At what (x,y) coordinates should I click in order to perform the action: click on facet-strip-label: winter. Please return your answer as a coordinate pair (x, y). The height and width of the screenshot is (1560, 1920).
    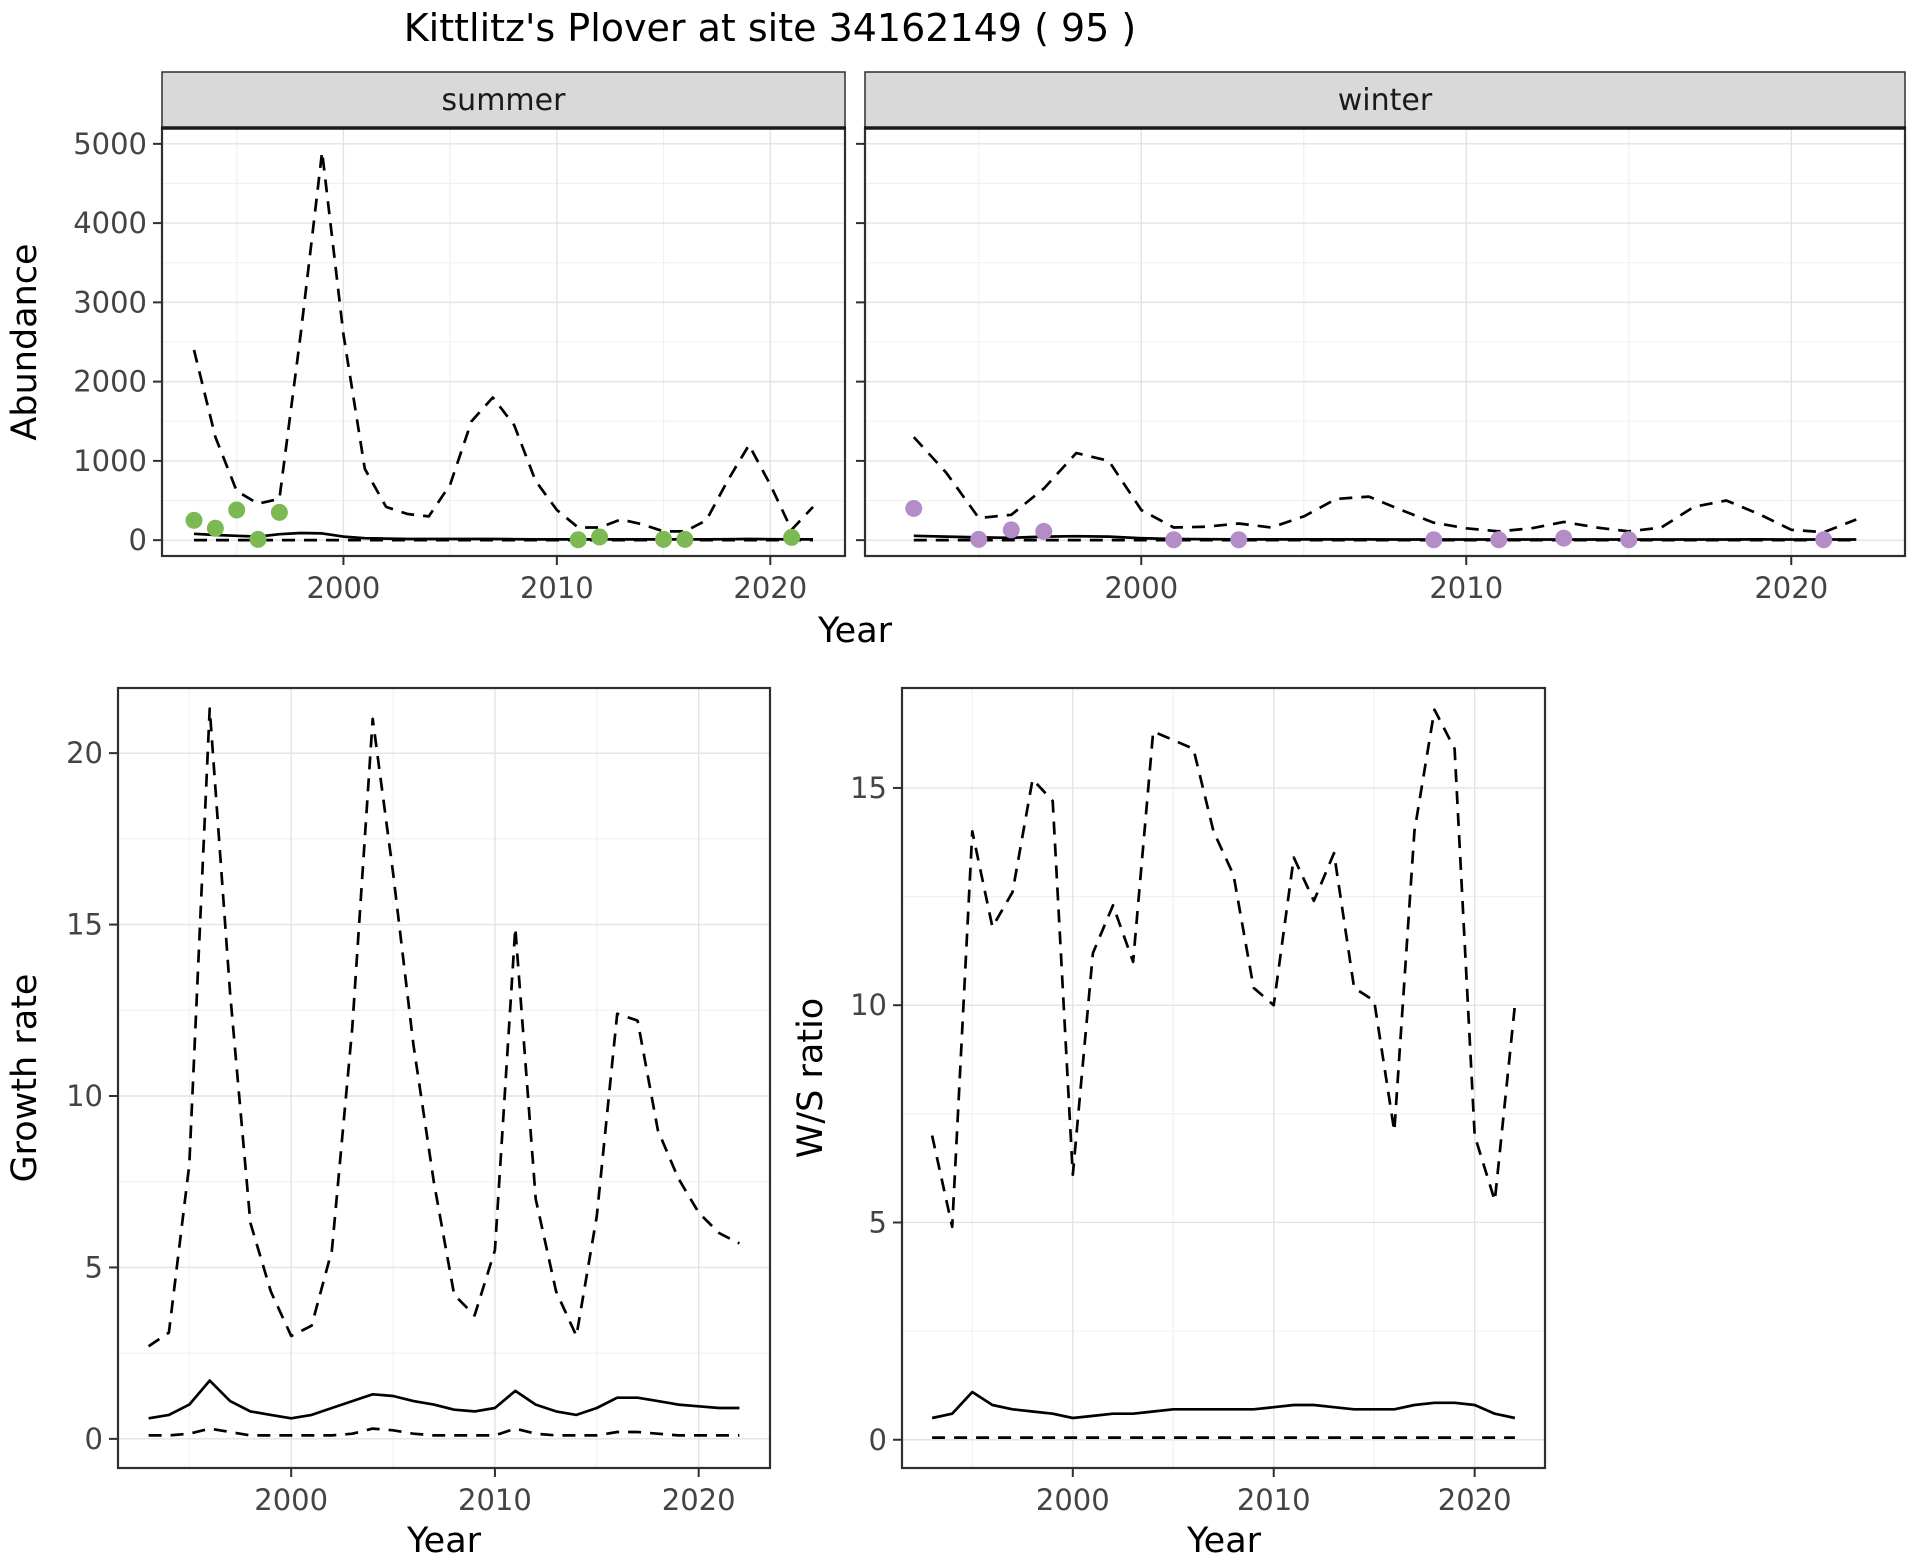
    Looking at the image, I should click on (1385, 100).